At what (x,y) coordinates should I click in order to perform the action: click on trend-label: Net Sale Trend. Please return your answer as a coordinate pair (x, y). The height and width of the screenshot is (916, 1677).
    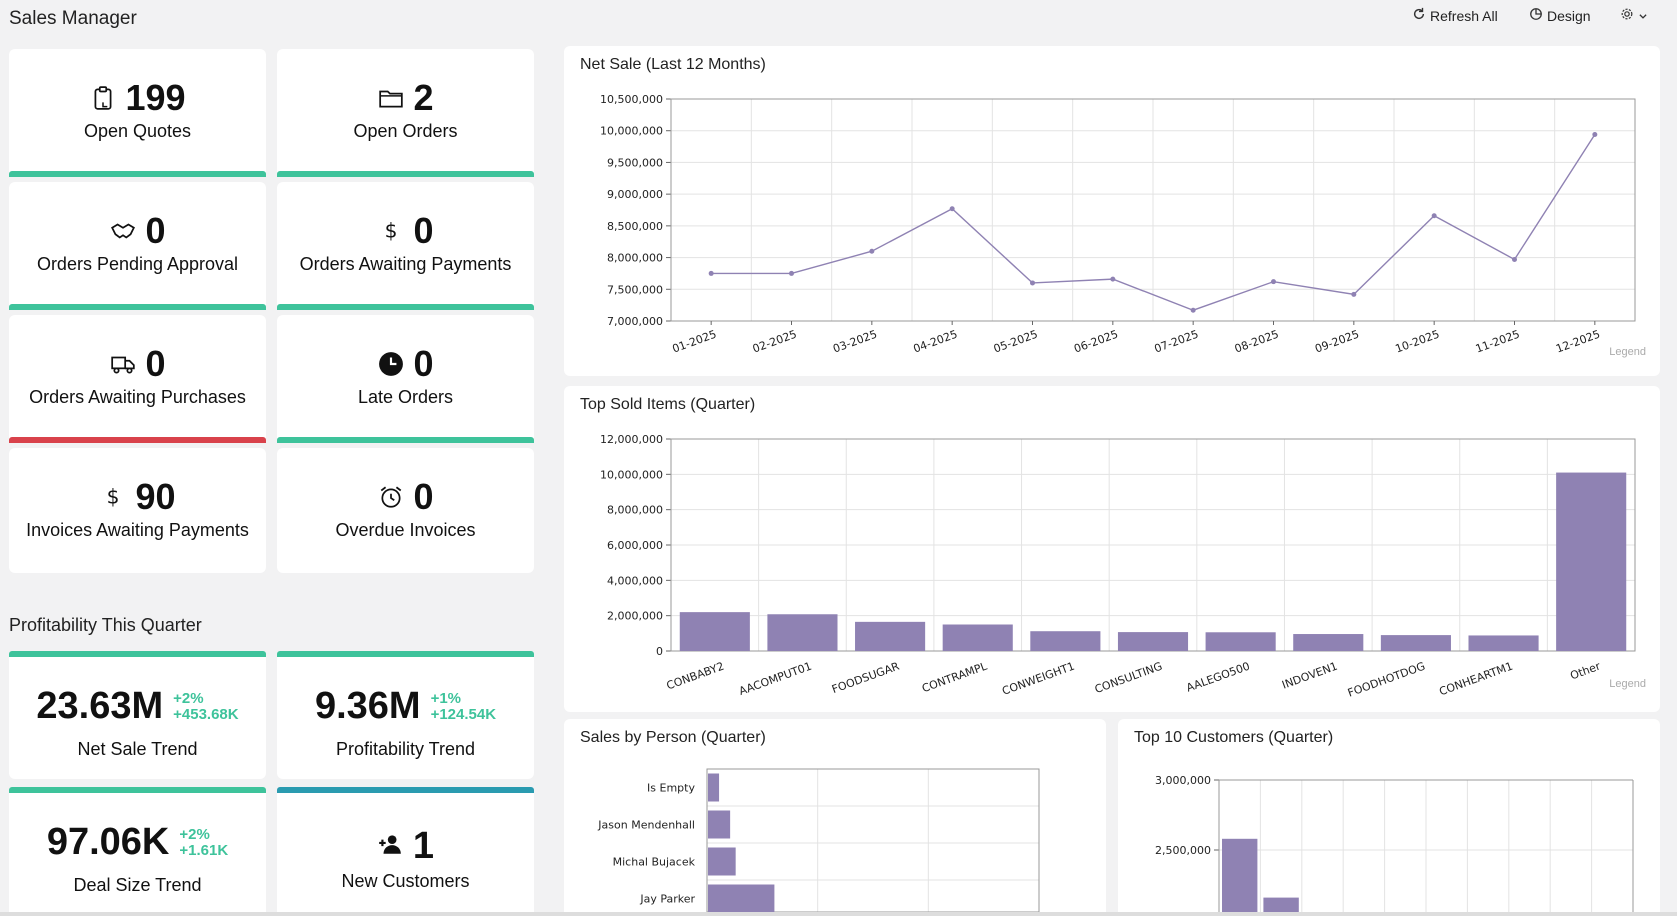
    Looking at the image, I should click on (137, 749).